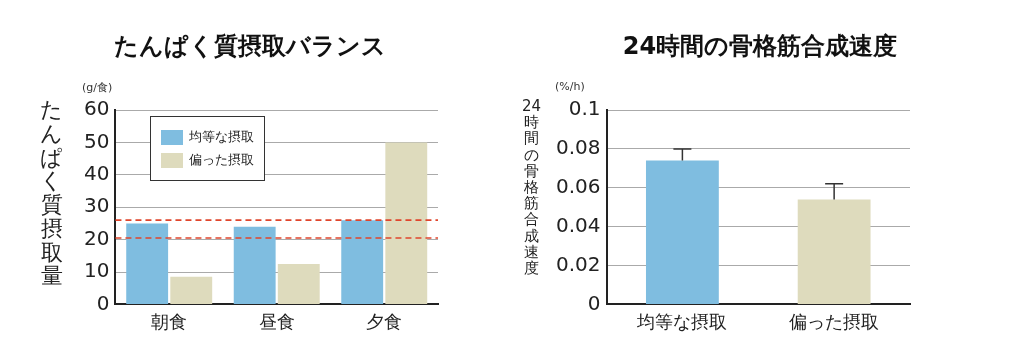  Describe the element at coordinates (97, 205) in the screenshot. I see `y-tick-label: 30` at that location.